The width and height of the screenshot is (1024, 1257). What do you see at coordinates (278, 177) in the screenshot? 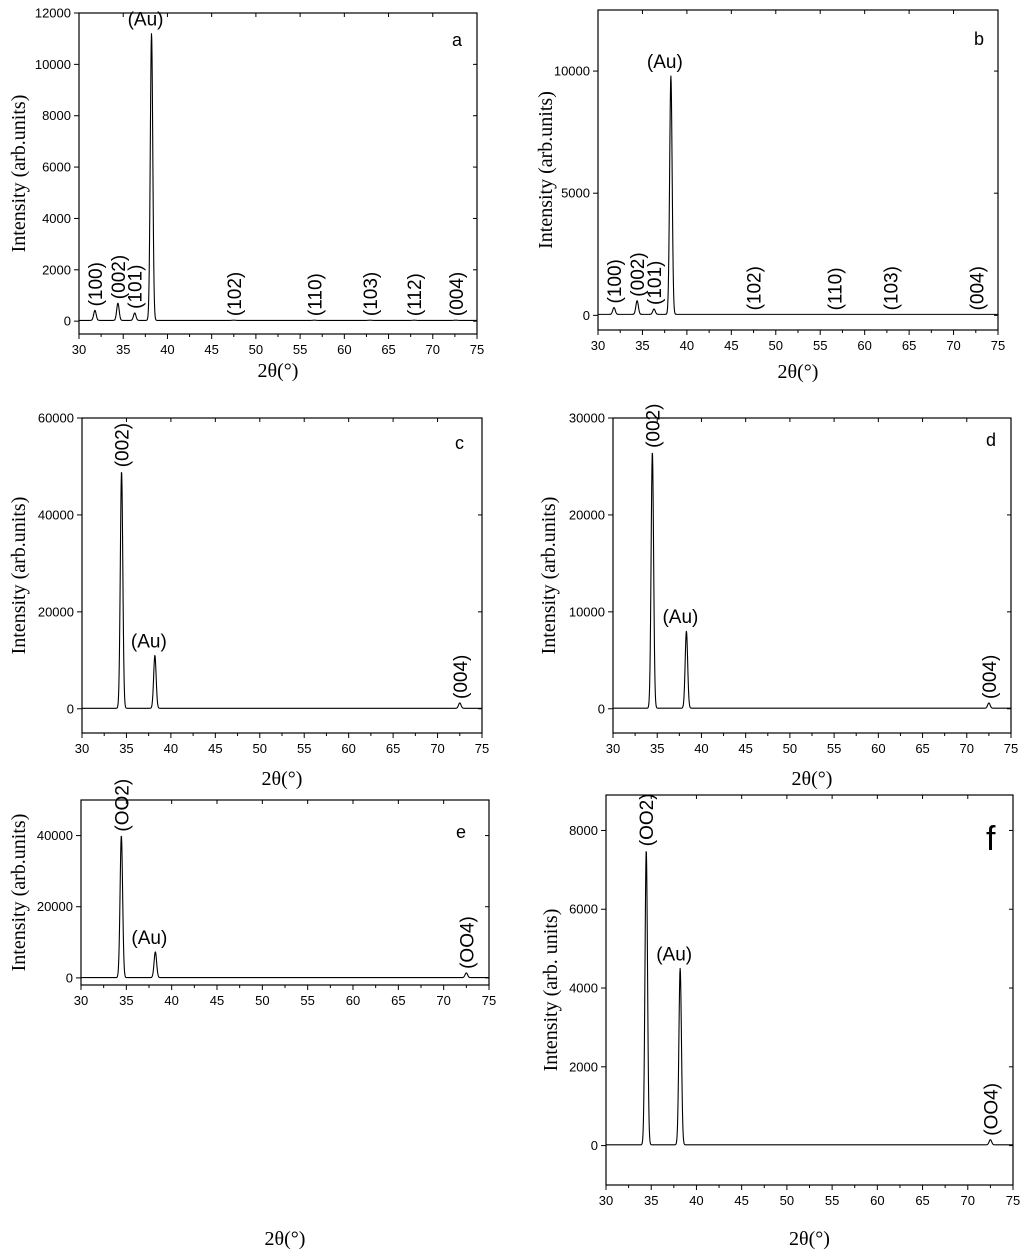
I see `xrd-trace-a` at bounding box center [278, 177].